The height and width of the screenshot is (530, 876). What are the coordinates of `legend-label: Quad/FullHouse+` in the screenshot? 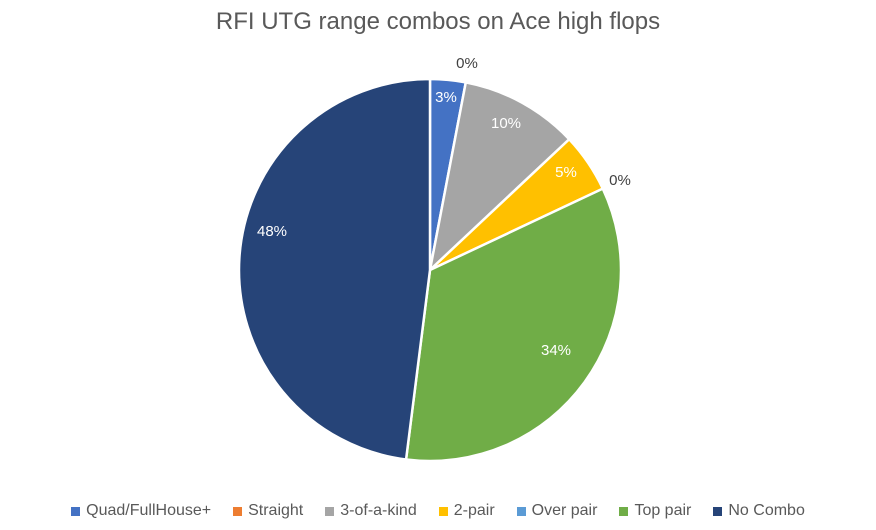 It's located at (149, 510).